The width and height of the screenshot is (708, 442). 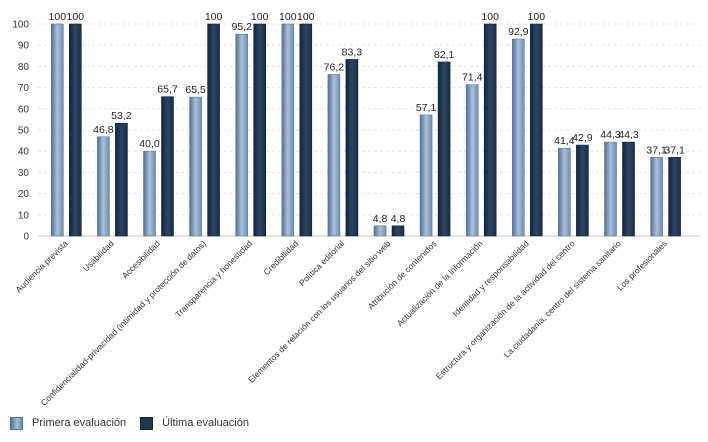 I want to click on legend-label-ultima: Última evaluación, so click(x=205, y=423).